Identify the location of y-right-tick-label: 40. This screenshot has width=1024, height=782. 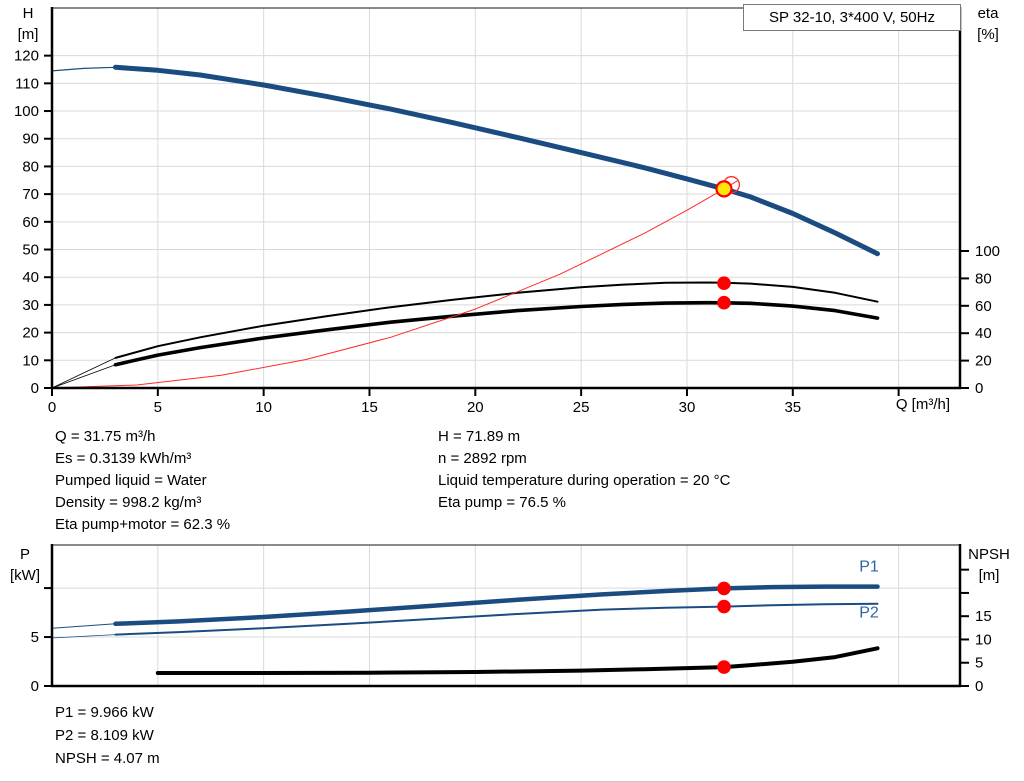
(983, 333).